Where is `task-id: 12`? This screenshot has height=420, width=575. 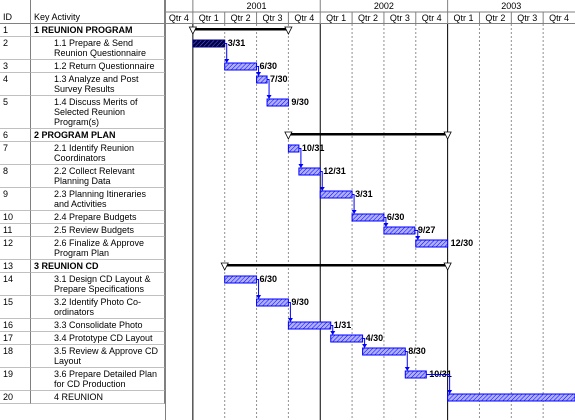
task-id: 12 is located at coordinates (15, 248).